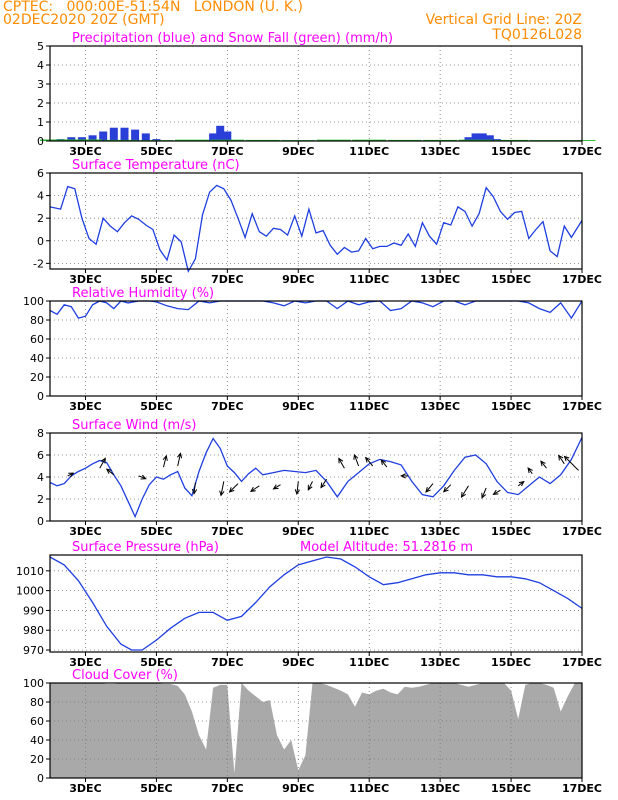  I want to click on panel-5-annotation: Model Altitude: 51.2816 m, so click(386, 547).